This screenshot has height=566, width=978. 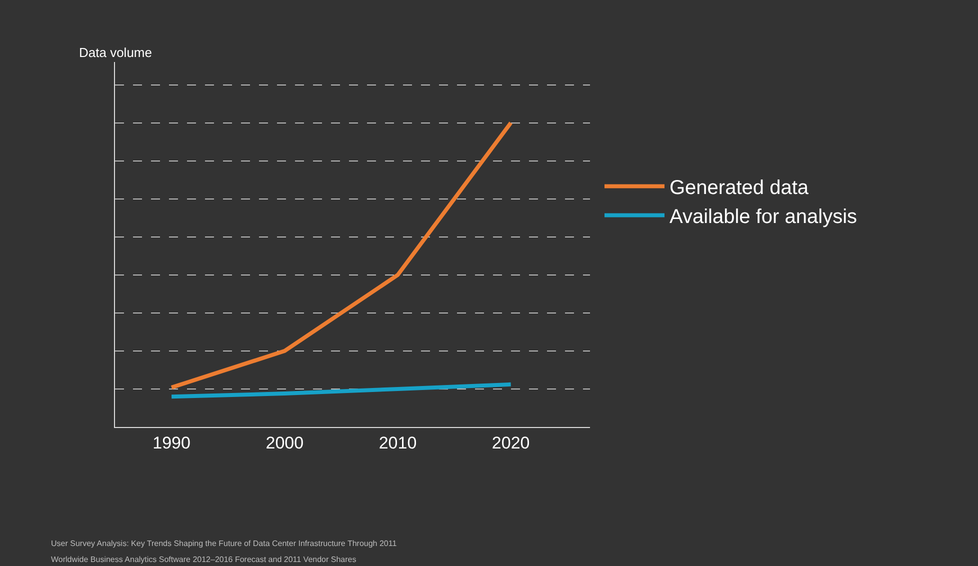 I want to click on text: Worldwide Business Analytics Software 2012–2016 Forecast and 2011 Vendor Shares, so click(x=203, y=559).